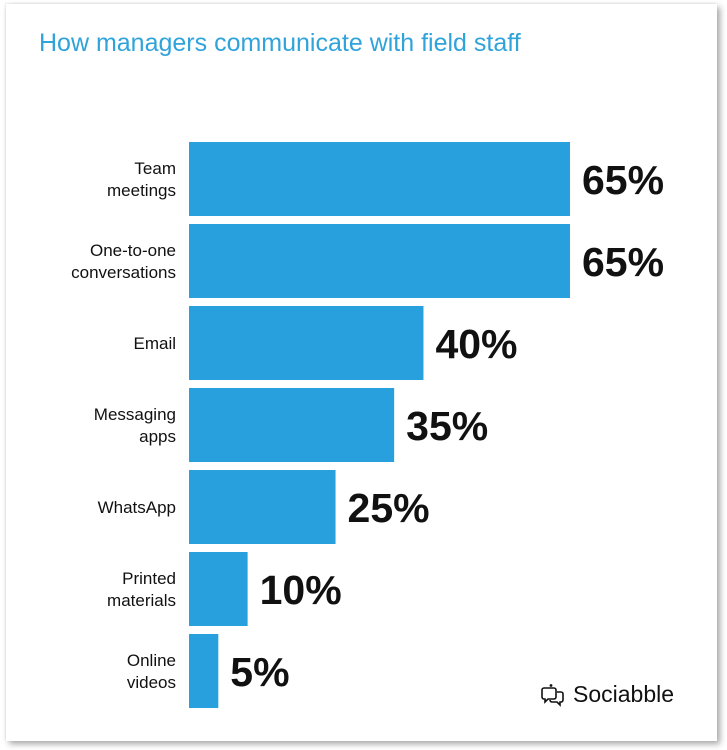 This screenshot has width=727, height=750. What do you see at coordinates (447, 426) in the screenshot?
I see `value-label-3: 35%` at bounding box center [447, 426].